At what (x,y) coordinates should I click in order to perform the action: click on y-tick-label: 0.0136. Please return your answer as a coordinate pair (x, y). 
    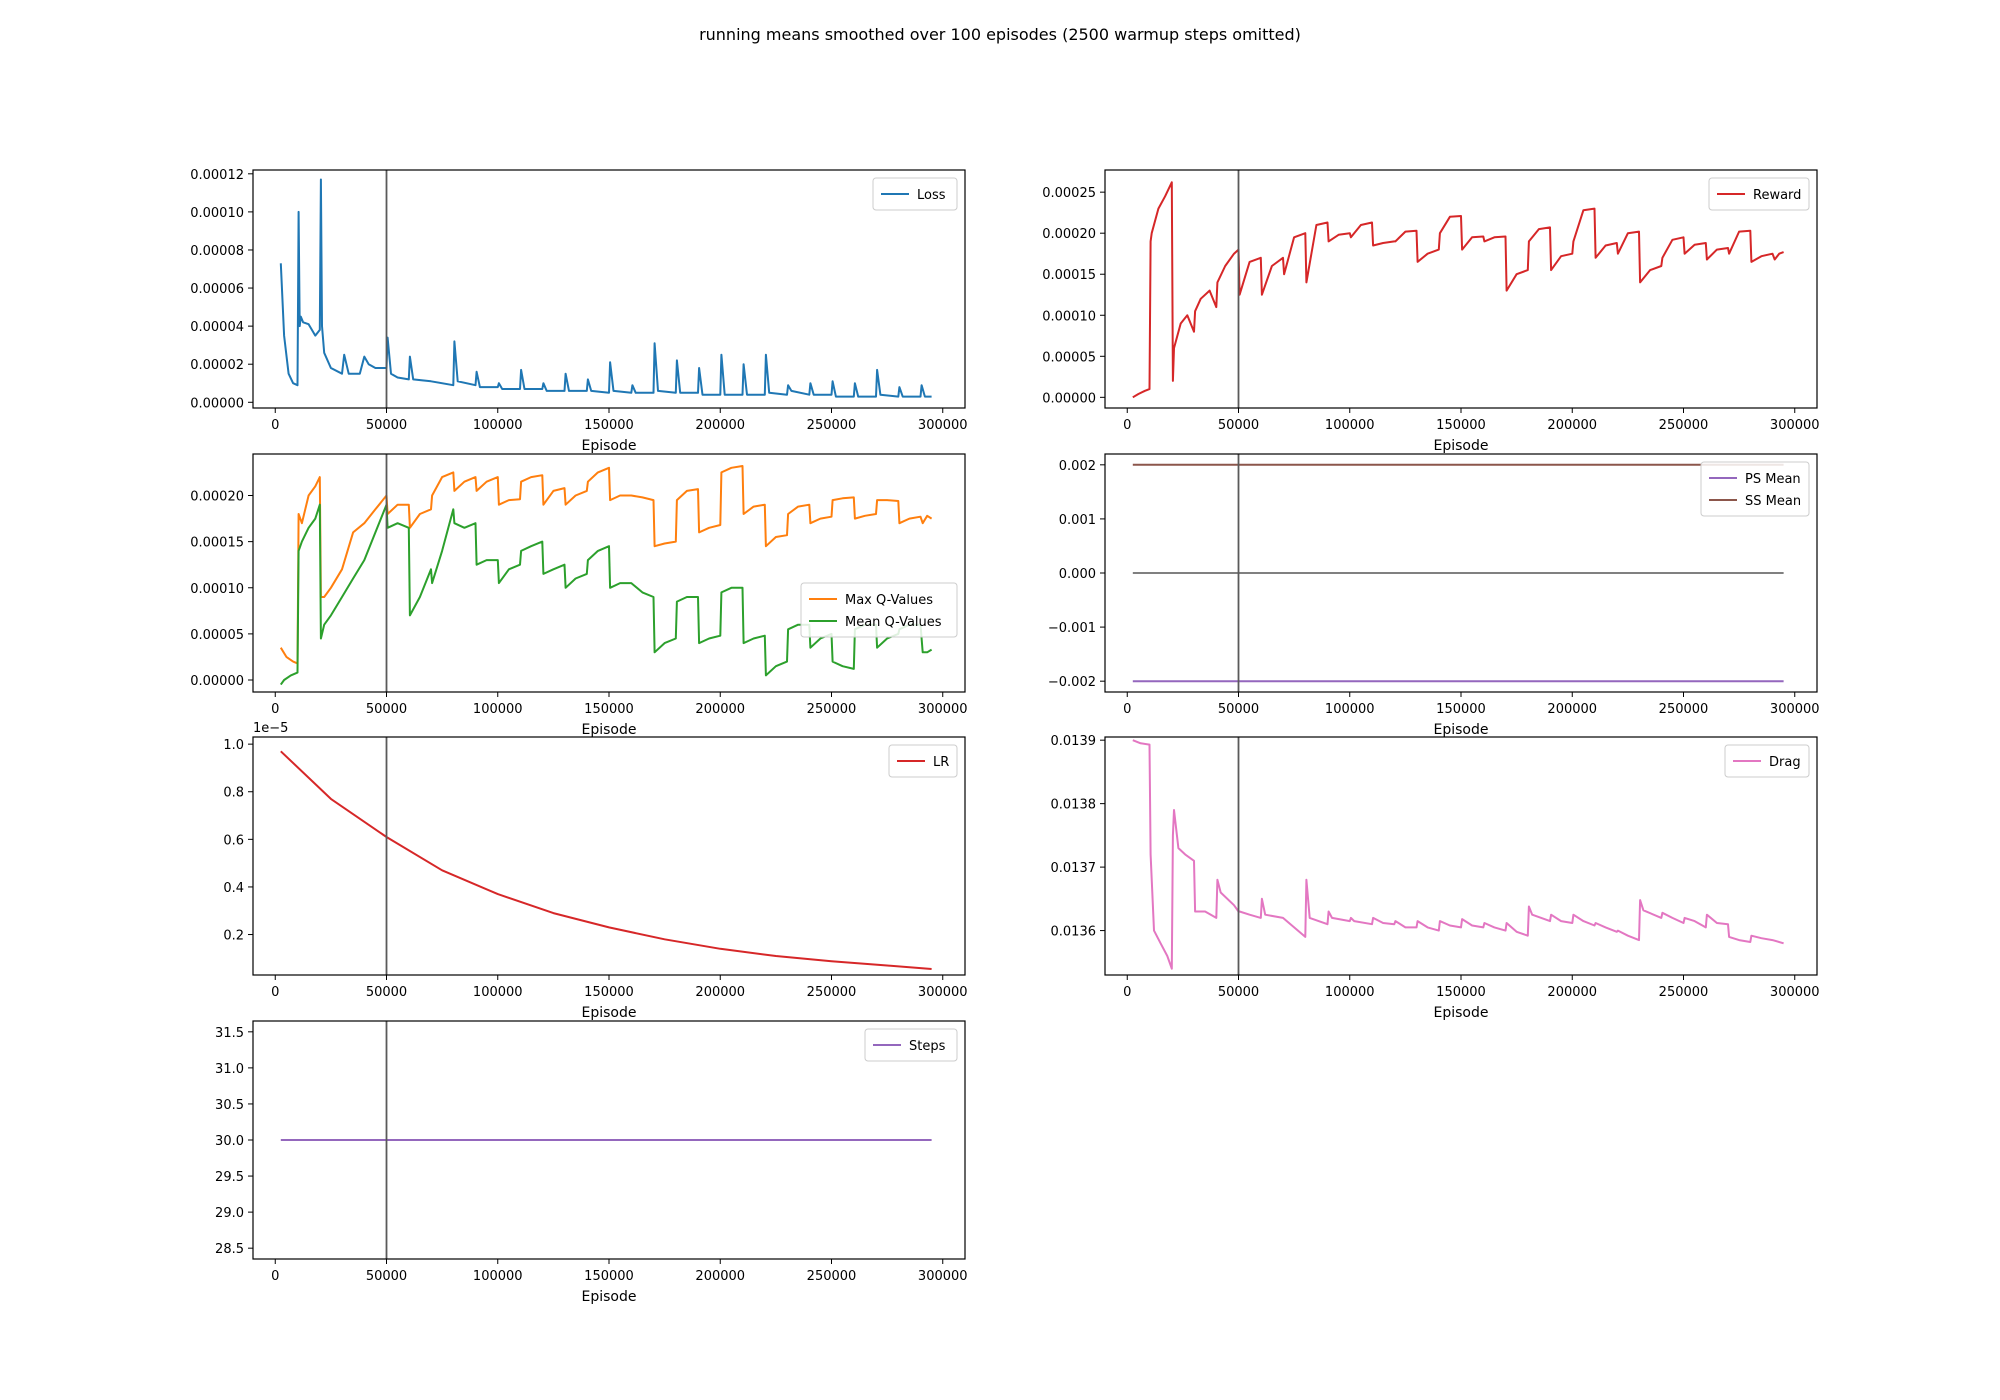
    Looking at the image, I should click on (1074, 932).